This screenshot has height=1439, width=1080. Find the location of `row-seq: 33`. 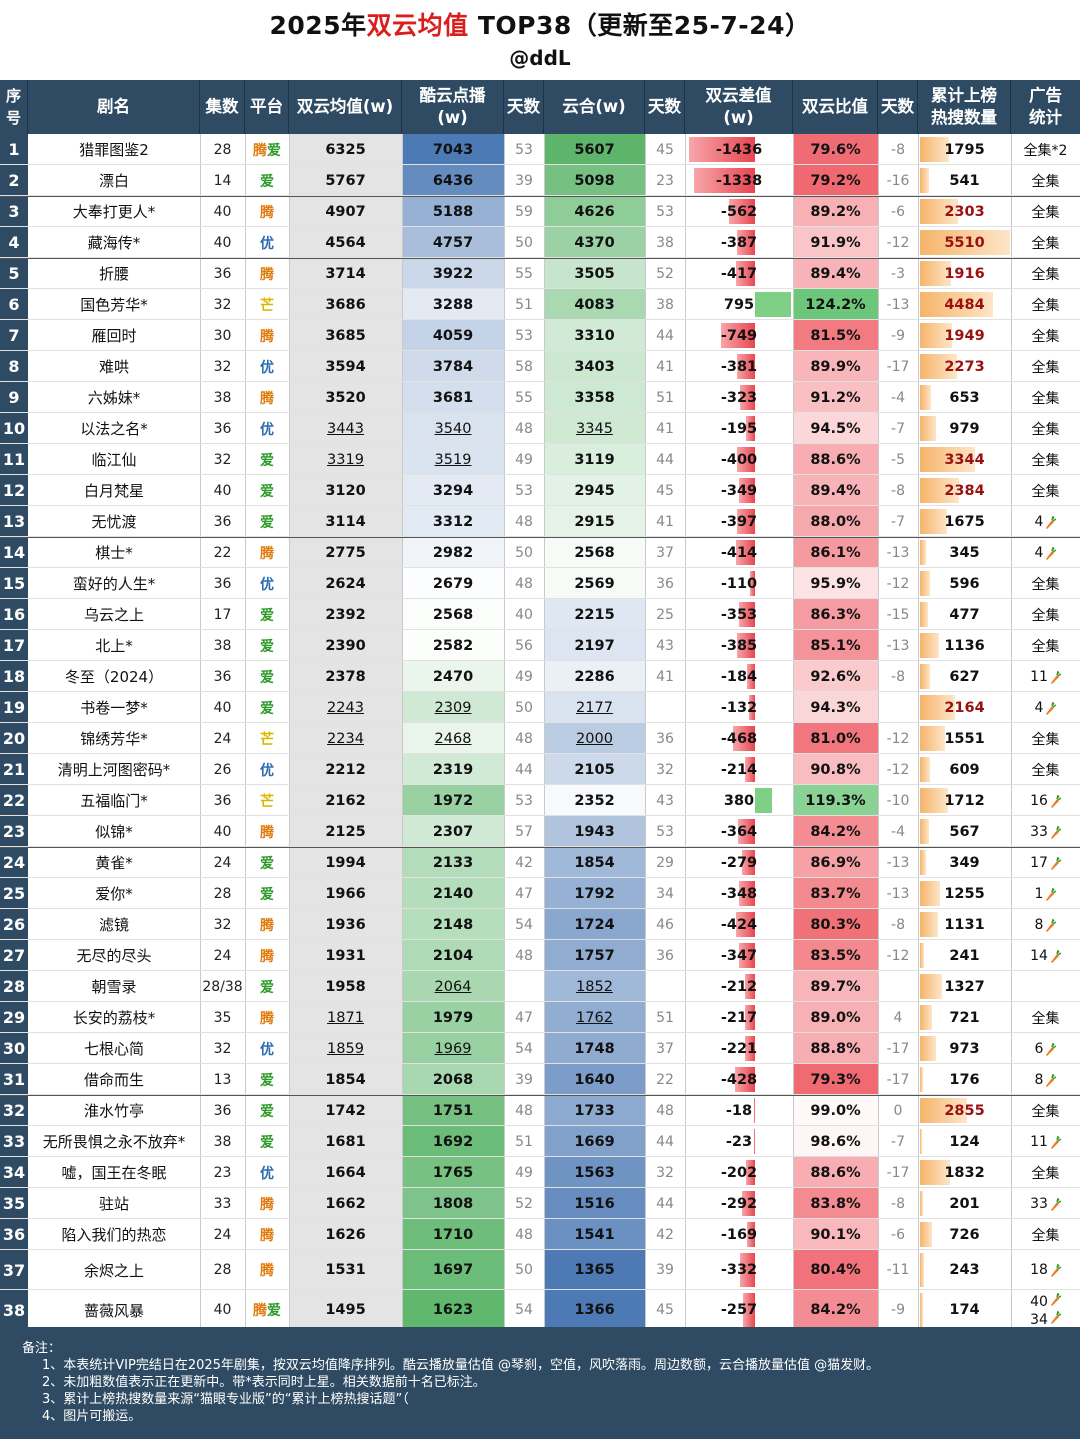

row-seq: 33 is located at coordinates (14, 1141).